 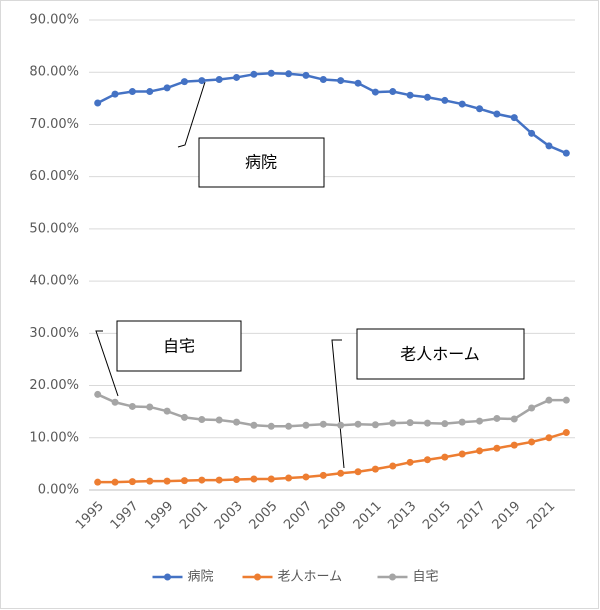 I want to click on annotation: 老人ホーム, so click(x=440, y=354).